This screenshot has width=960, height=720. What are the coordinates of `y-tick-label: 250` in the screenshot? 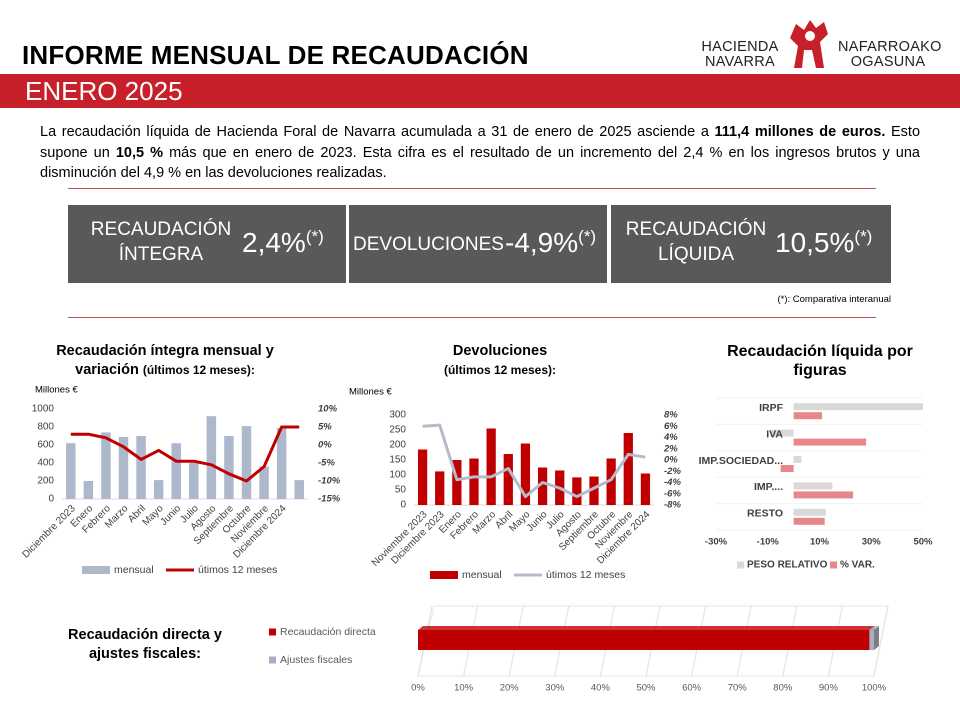 It's located at (397, 430).